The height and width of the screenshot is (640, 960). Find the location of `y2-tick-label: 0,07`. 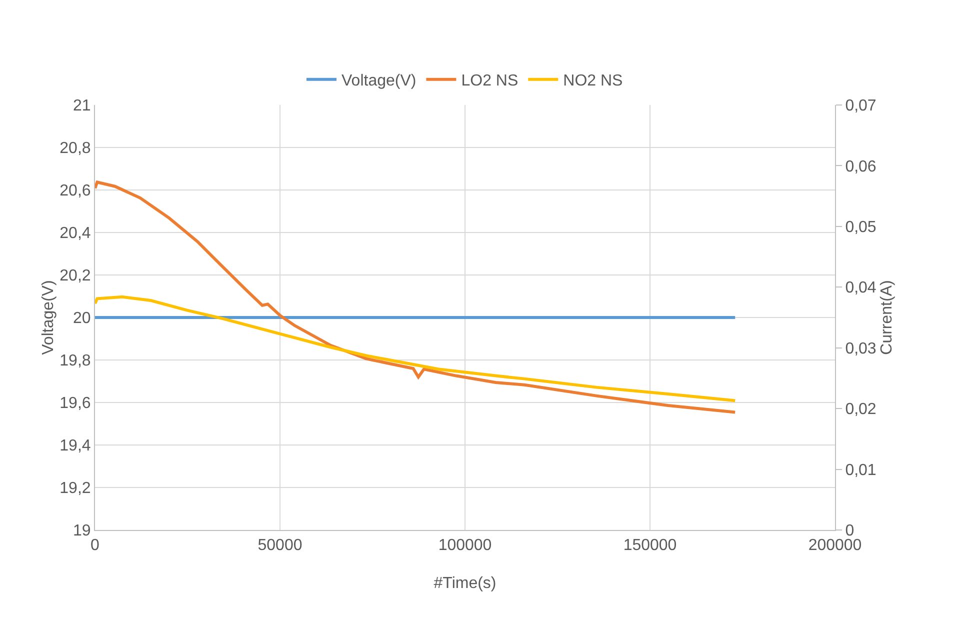

y2-tick-label: 0,07 is located at coordinates (860, 106).